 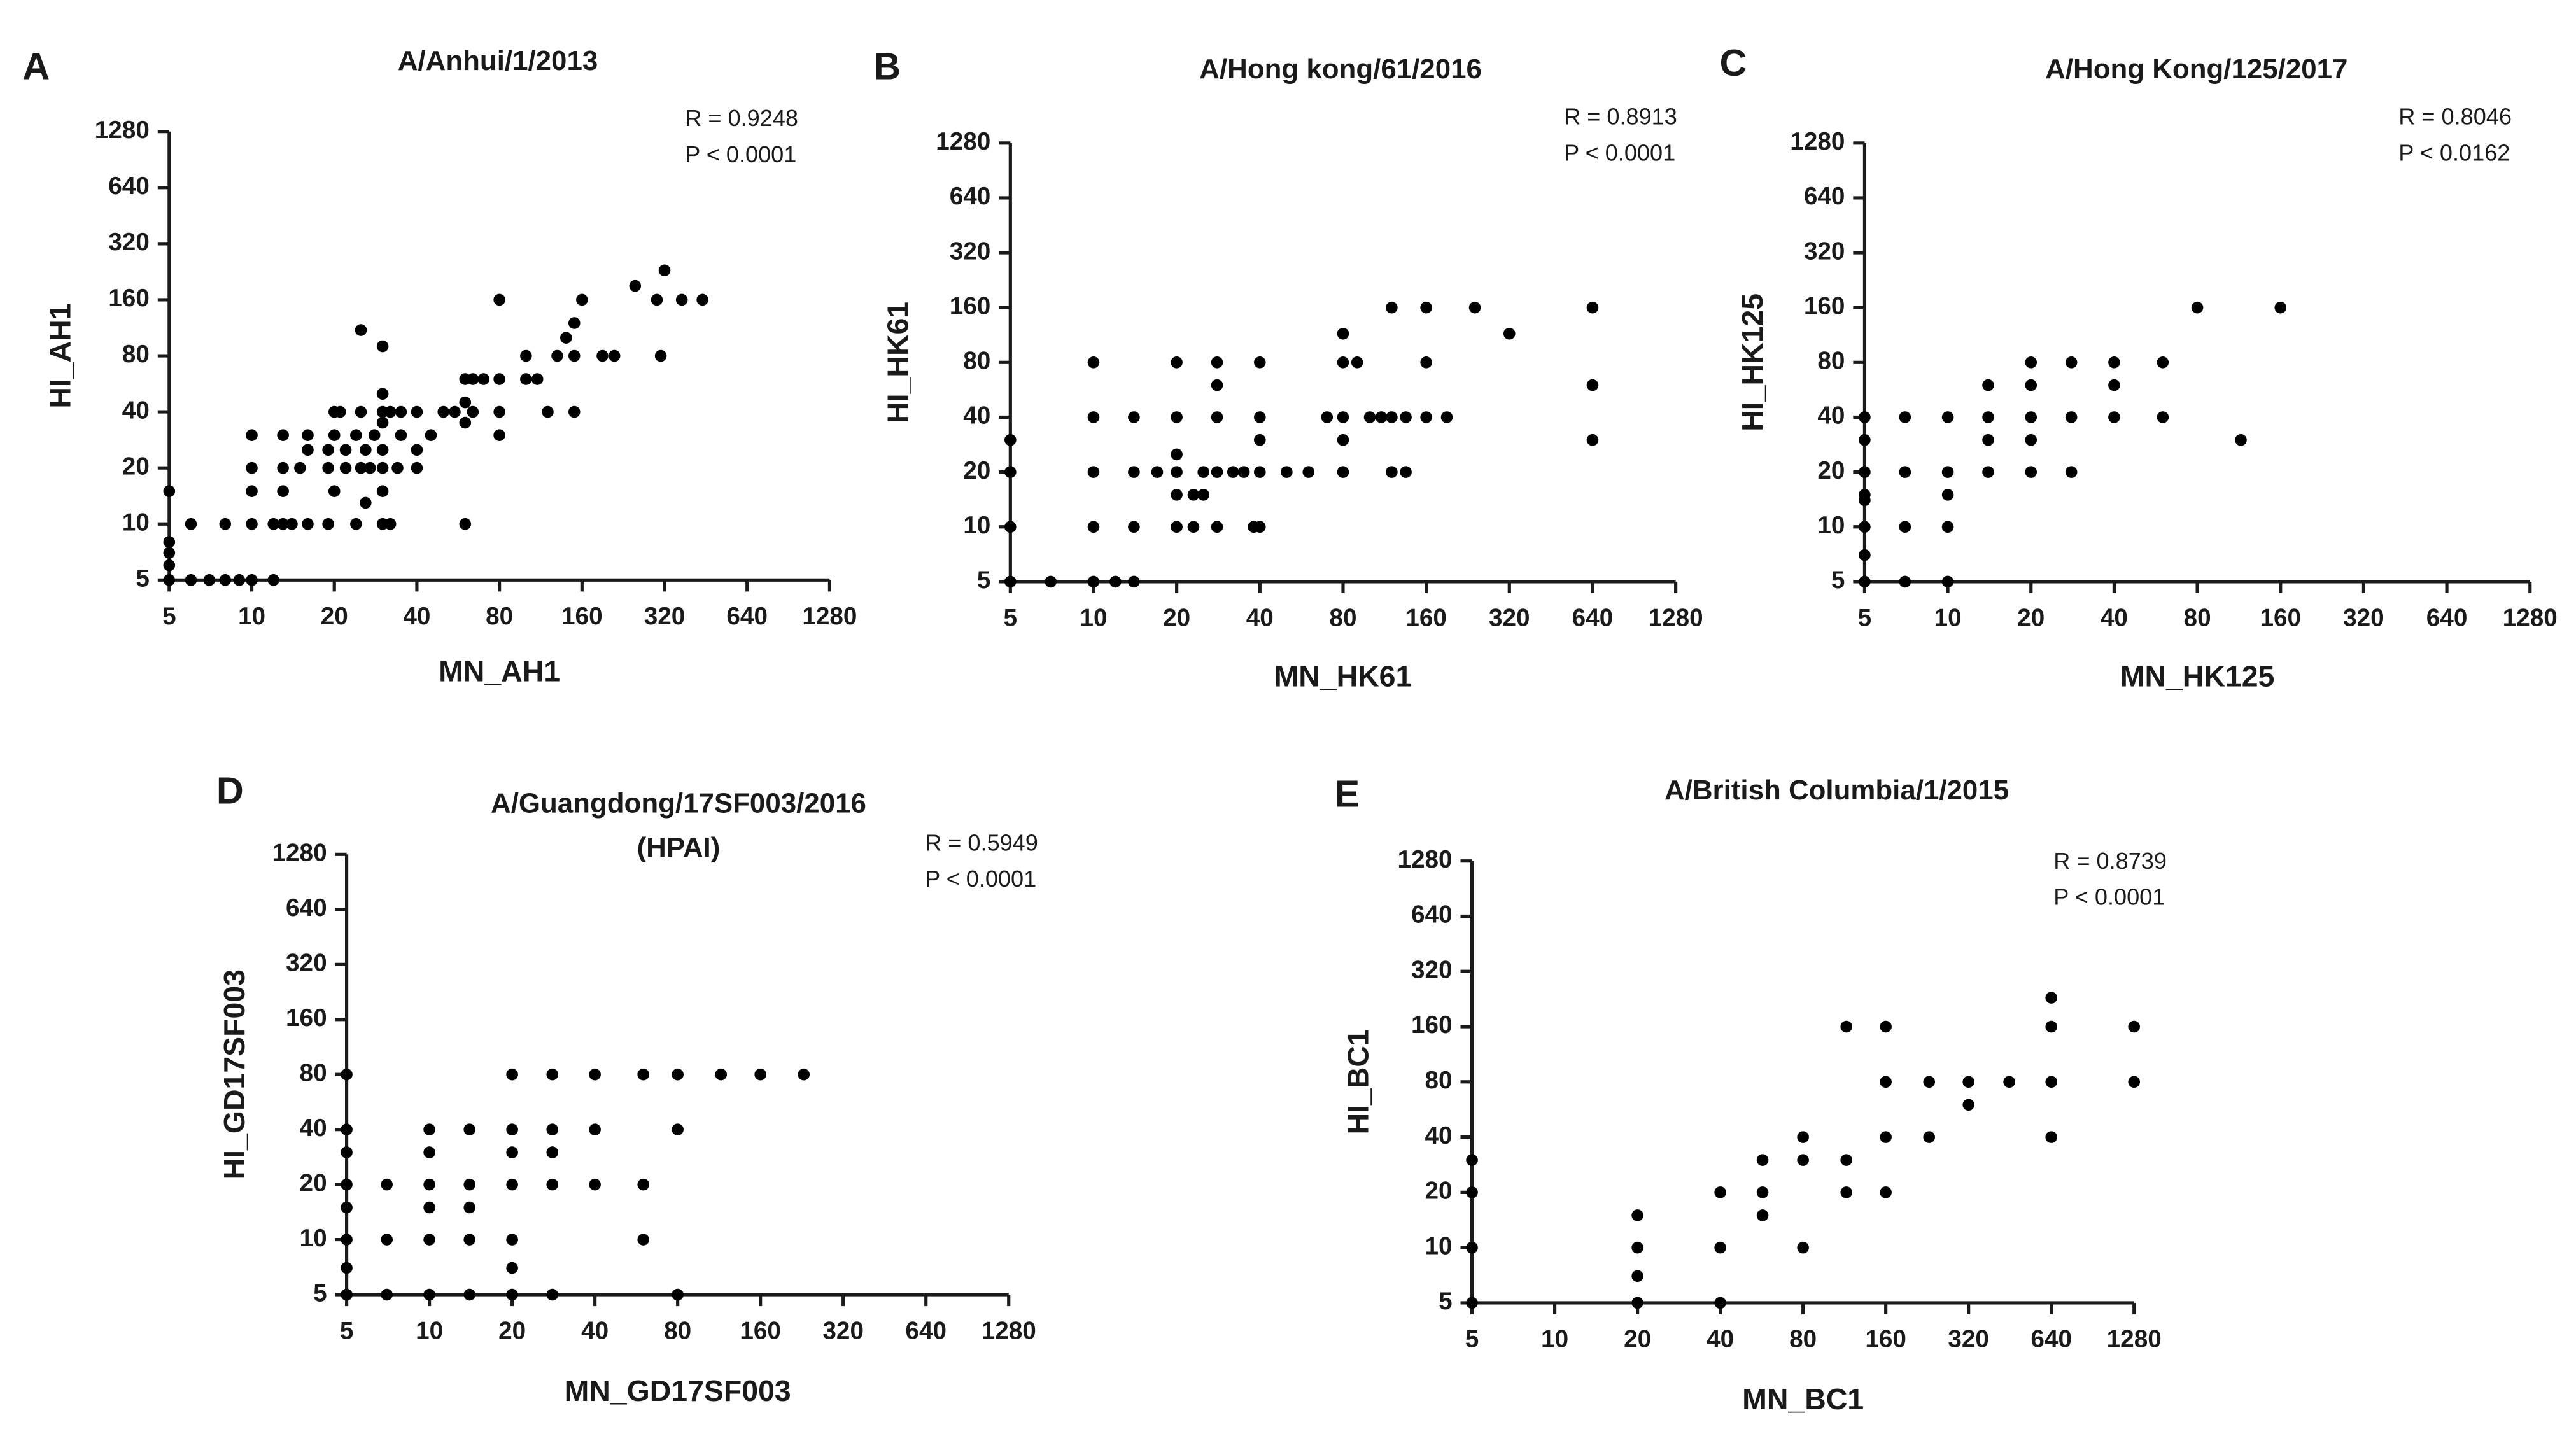 I want to click on y-tick-label: 40, so click(x=1439, y=1135).